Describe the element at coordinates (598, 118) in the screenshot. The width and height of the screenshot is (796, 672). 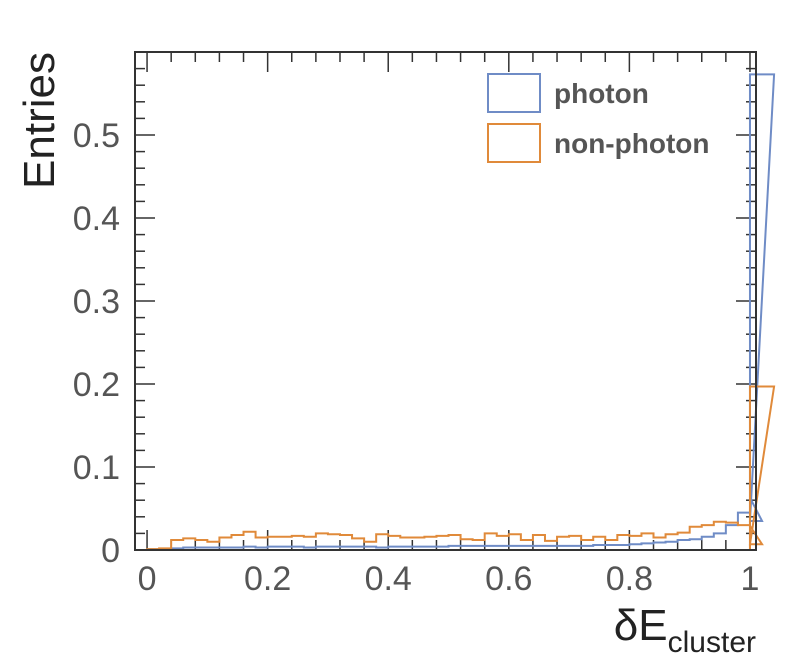
I see `legend: photon non-photon` at that location.